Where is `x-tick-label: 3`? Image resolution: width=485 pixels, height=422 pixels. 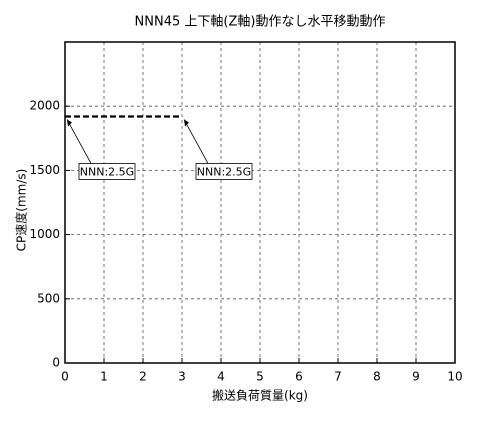 x-tick-label: 3 is located at coordinates (182, 377).